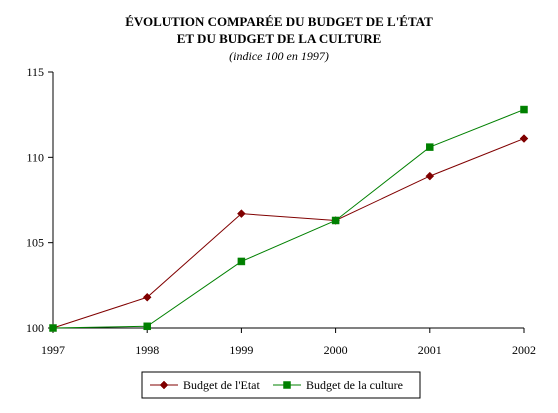  Describe the element at coordinates (35, 328) in the screenshot. I see `y-tick-label: 100` at that location.